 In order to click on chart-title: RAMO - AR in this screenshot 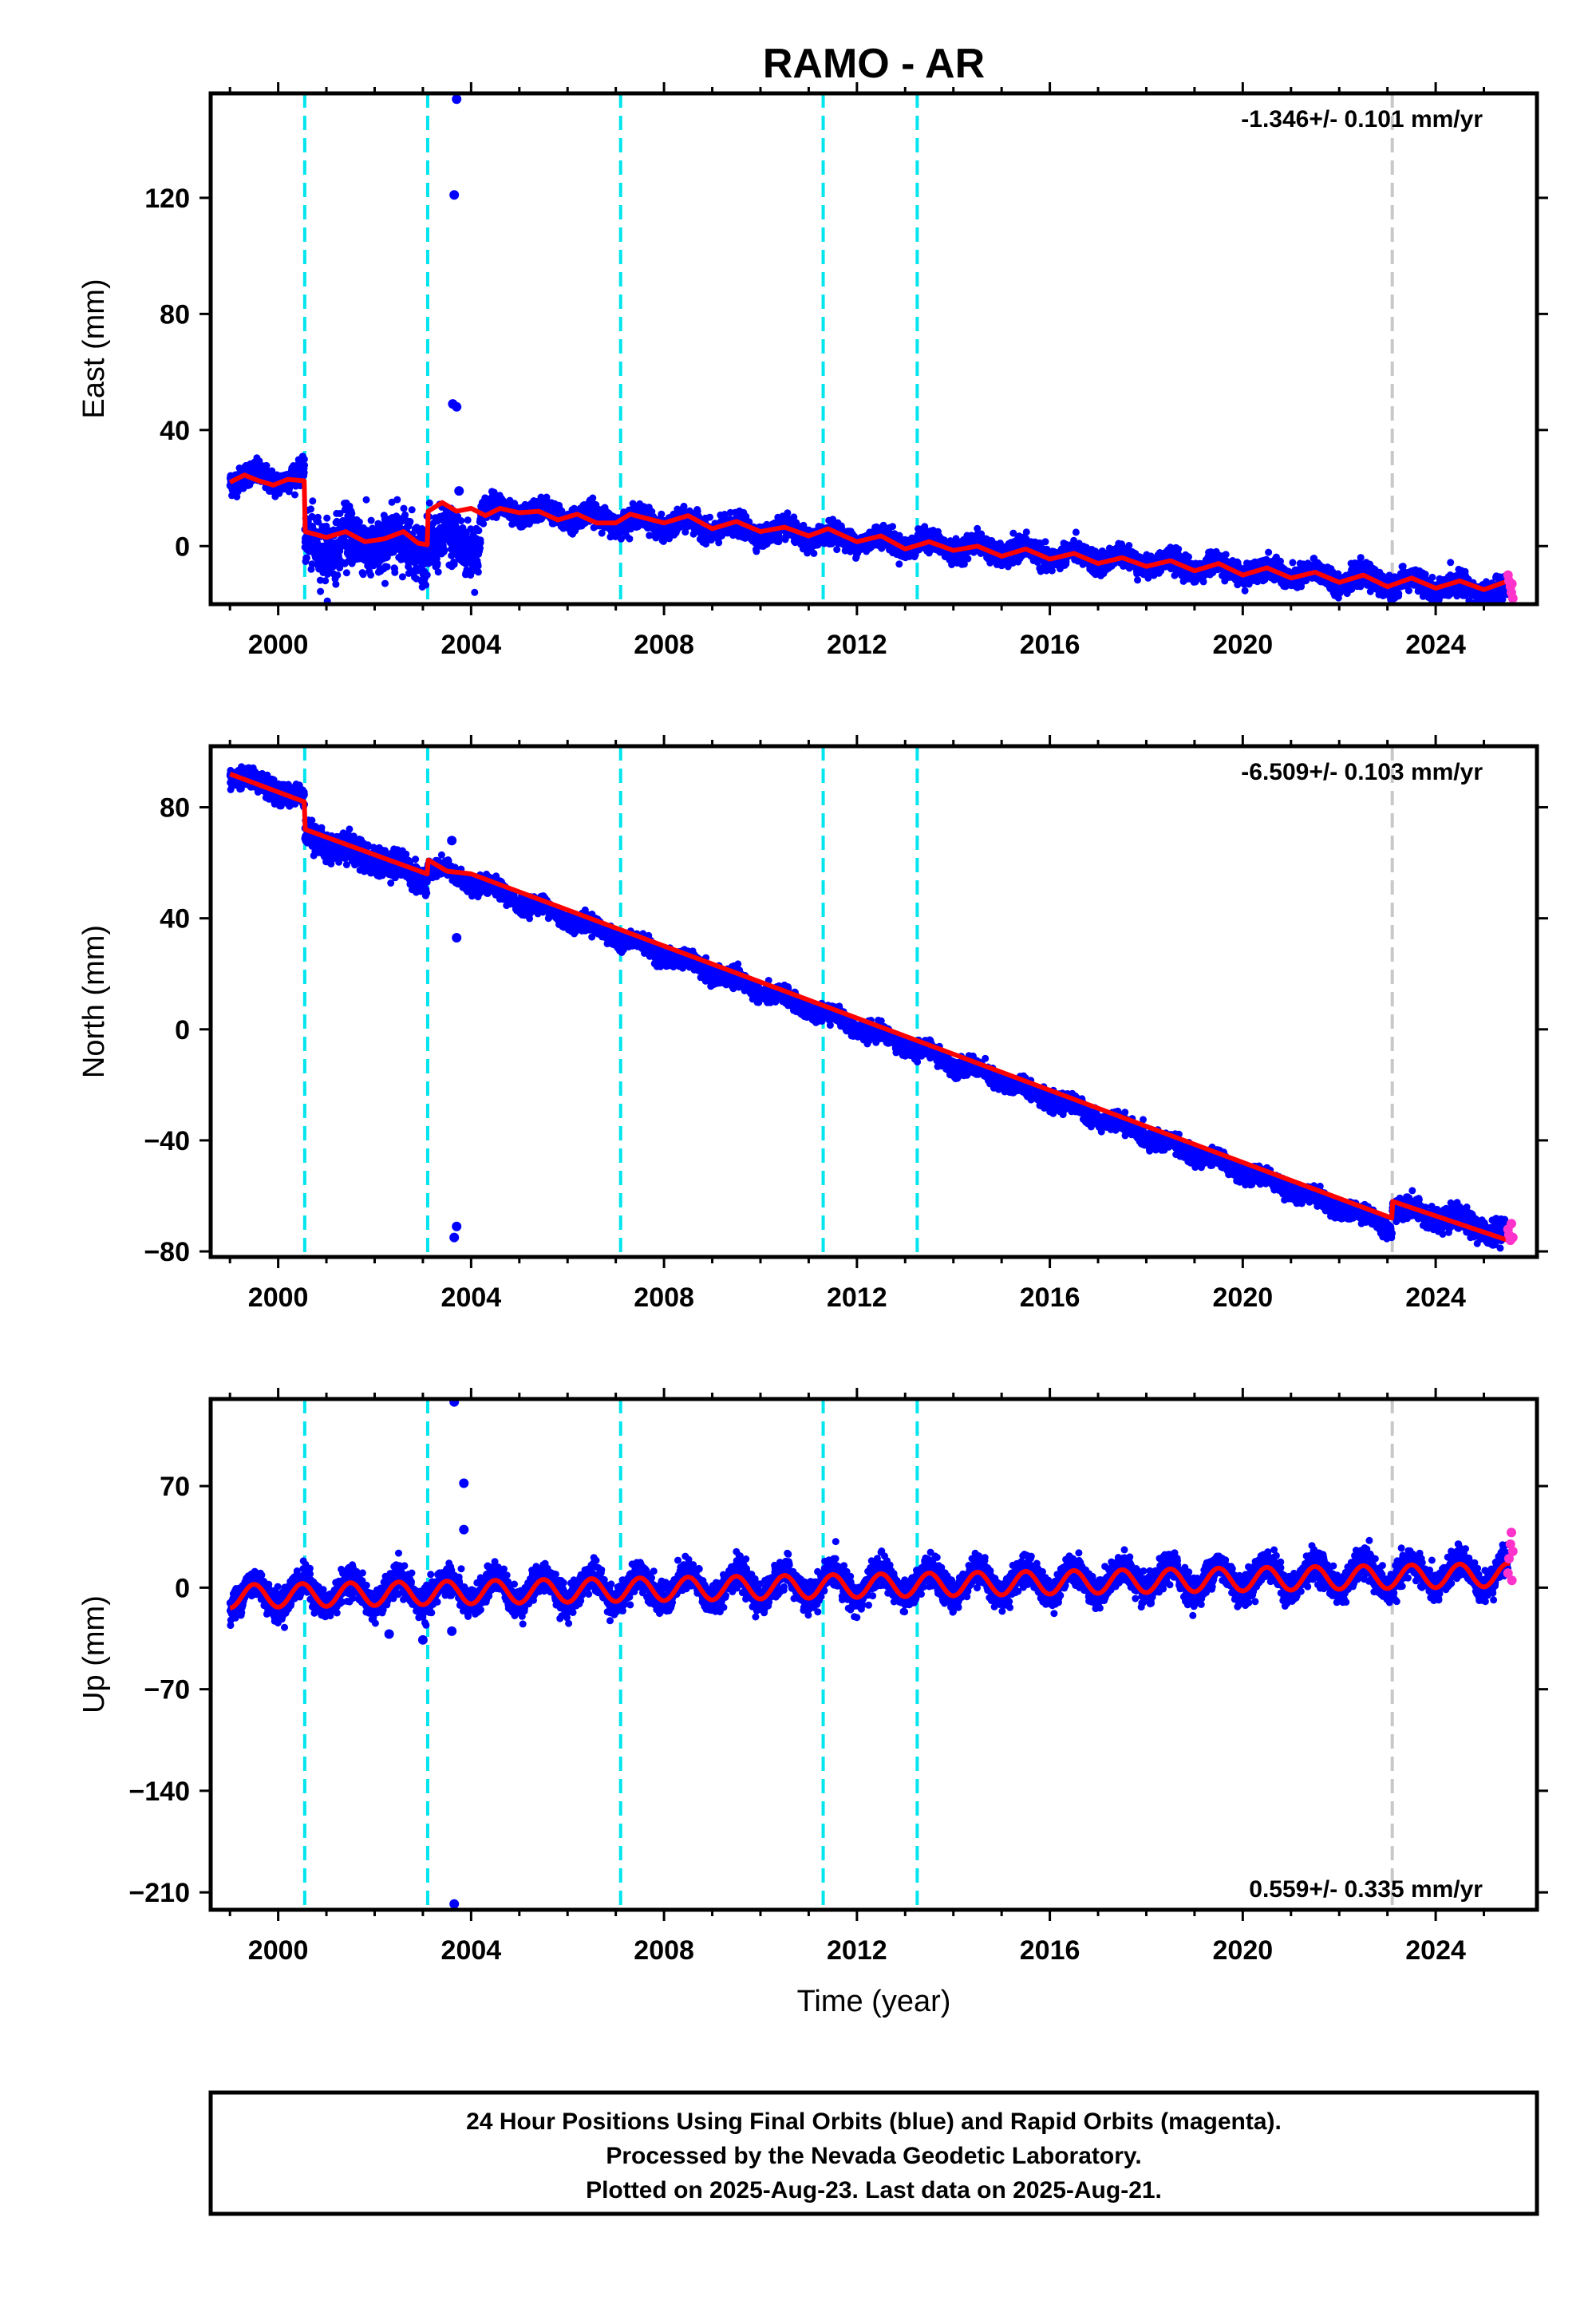, I will do `click(874, 64)`.